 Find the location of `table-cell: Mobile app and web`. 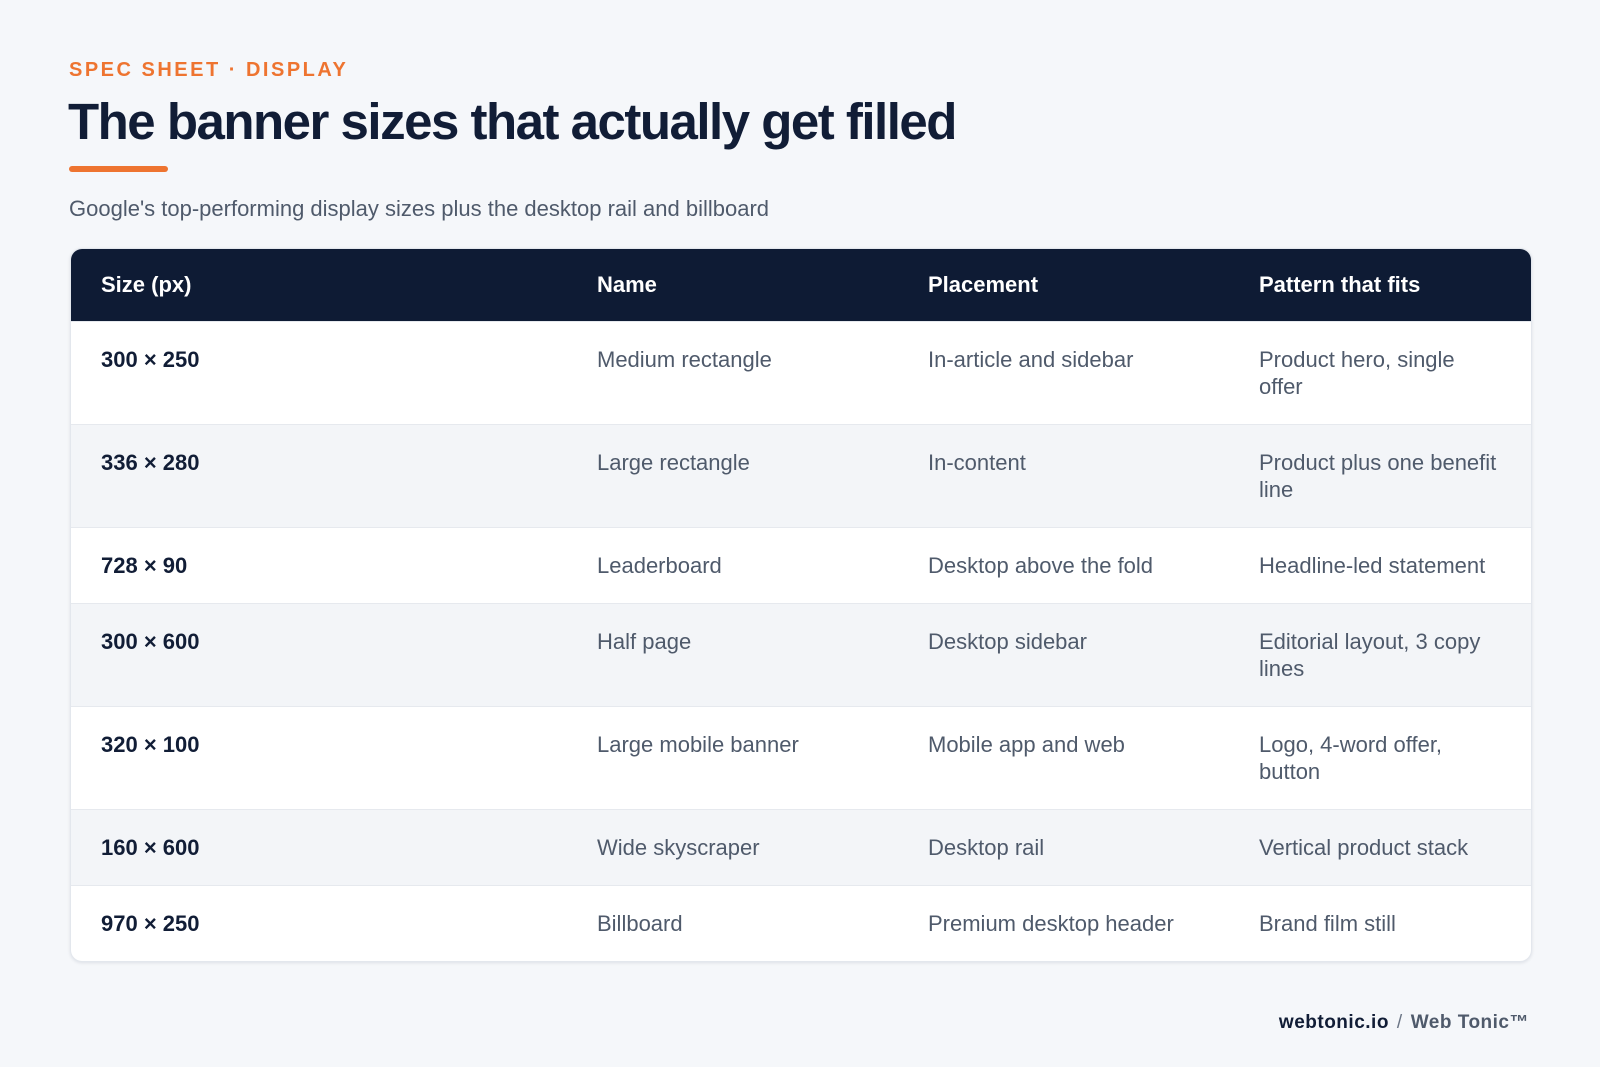

table-cell: Mobile app and web is located at coordinates (1063, 758).